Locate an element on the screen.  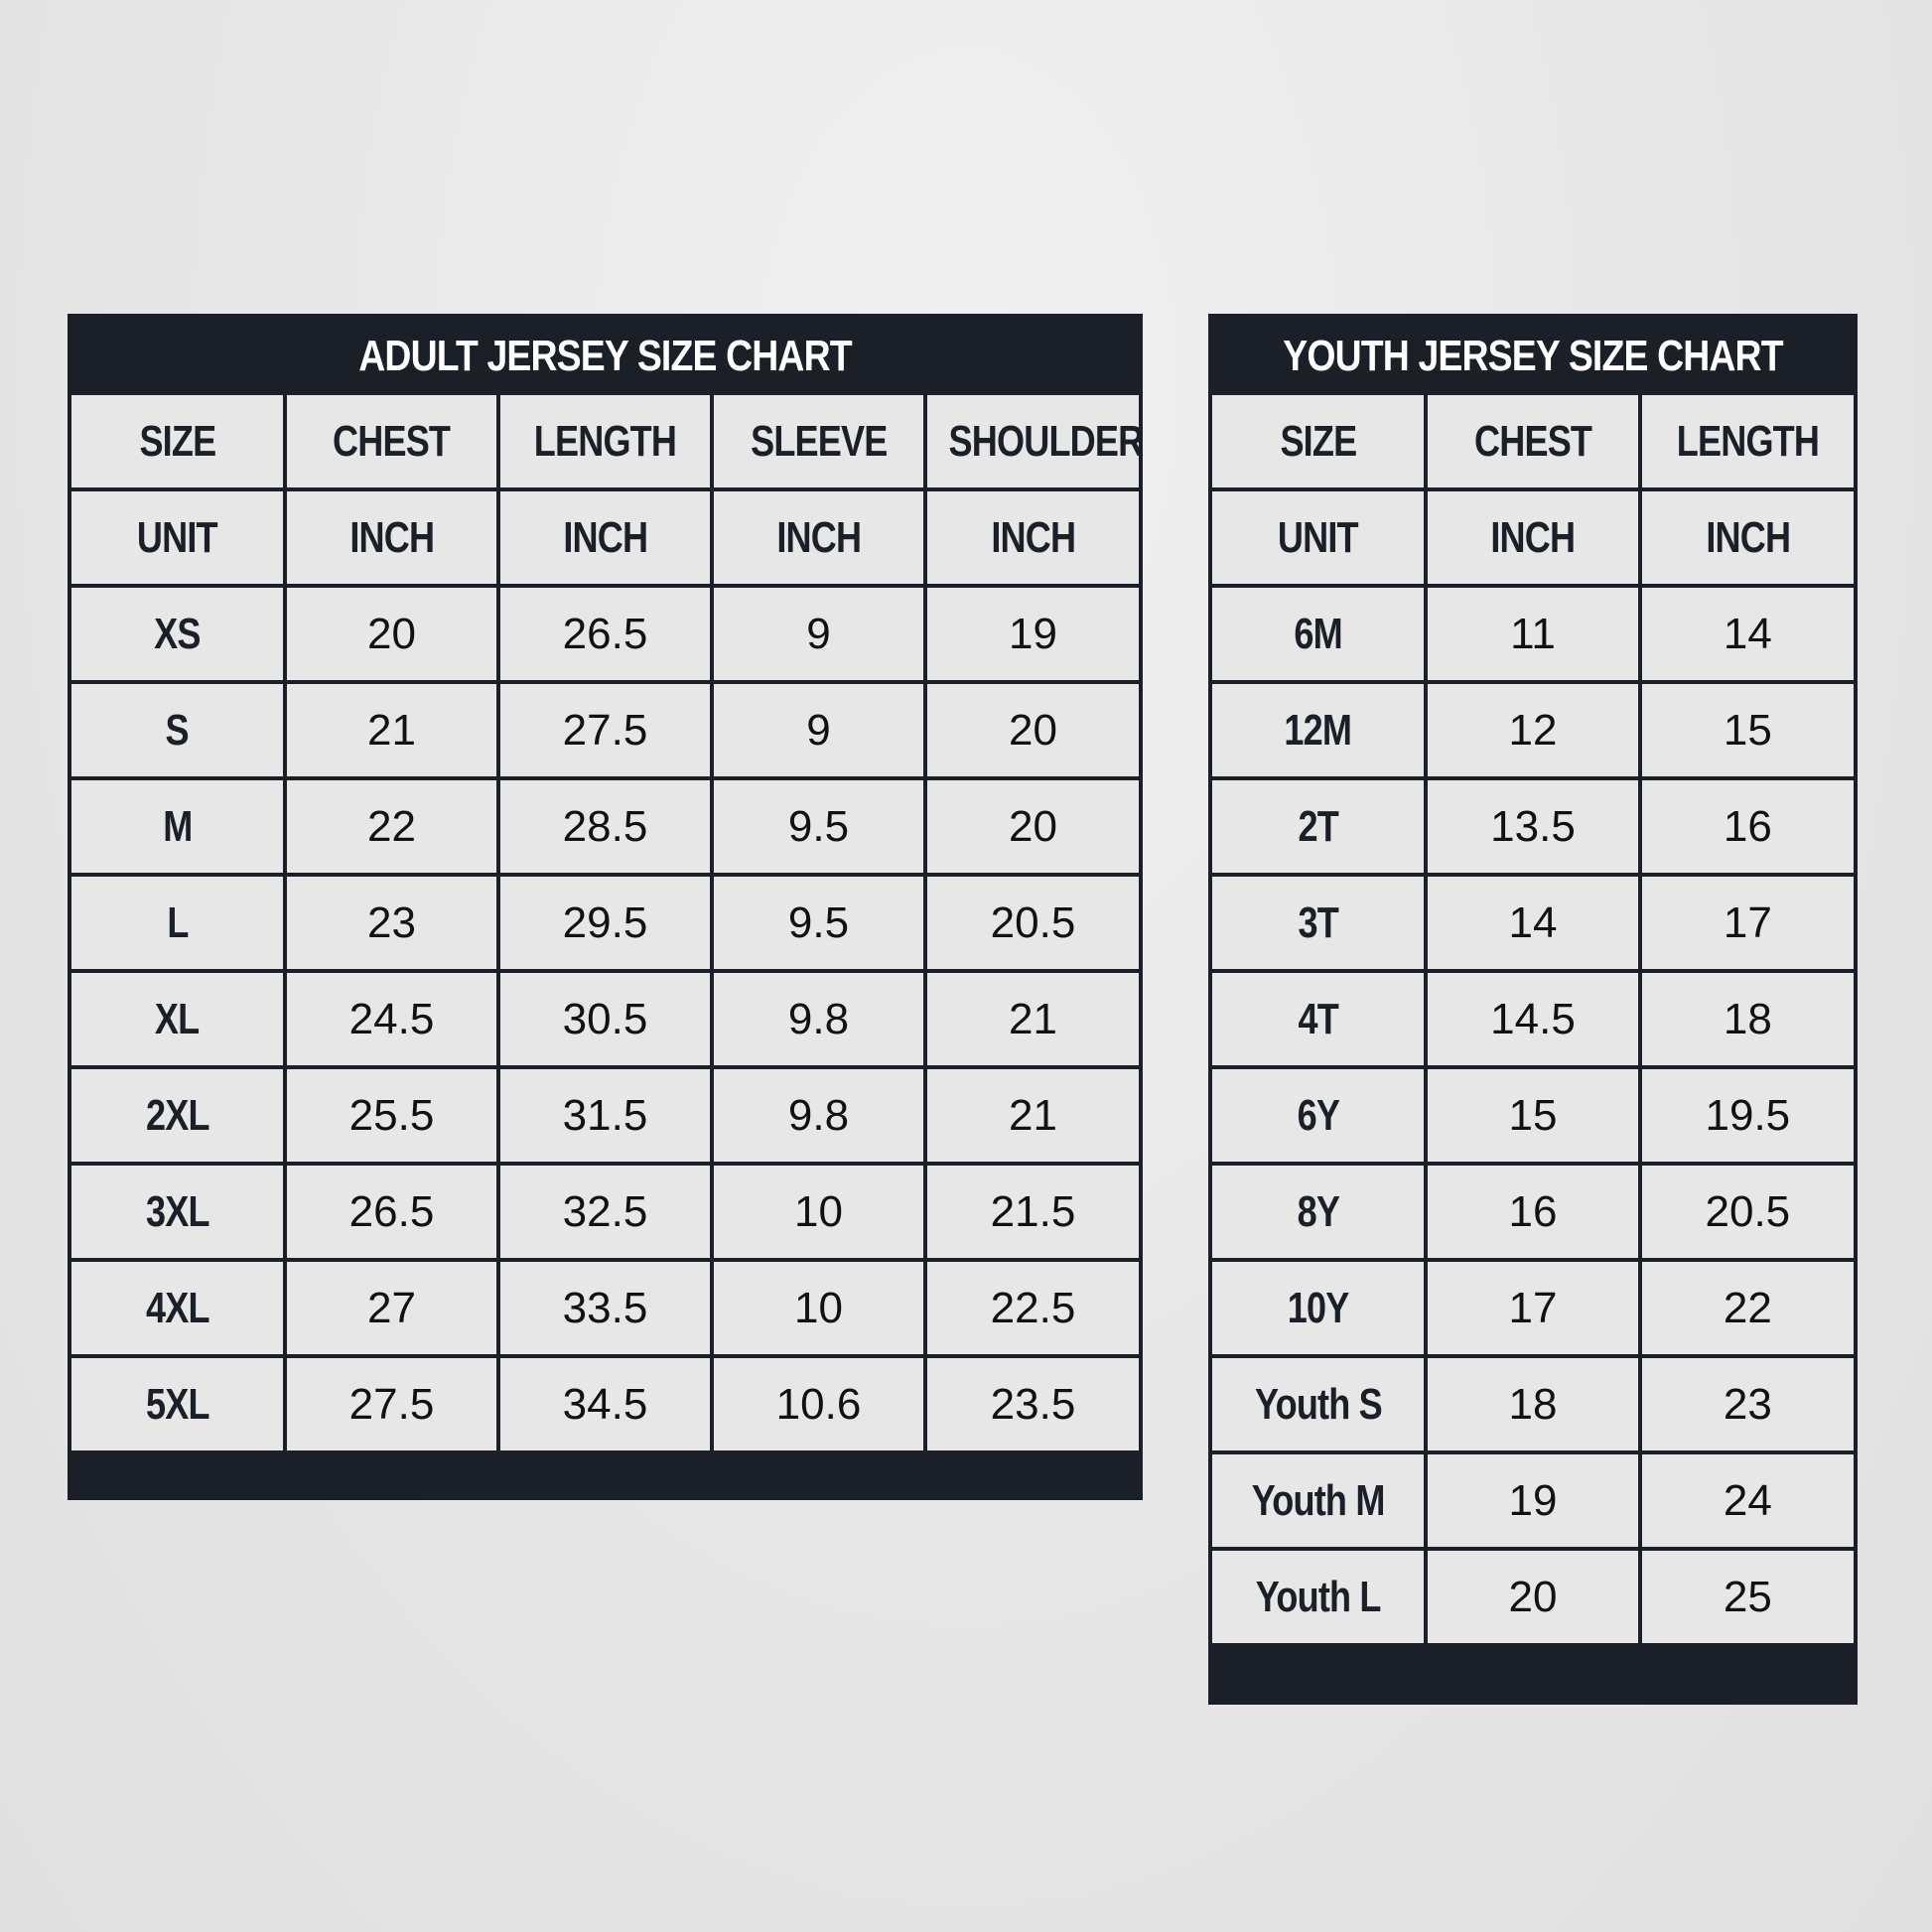
header-cell: SHOULDER is located at coordinates (1034, 443).